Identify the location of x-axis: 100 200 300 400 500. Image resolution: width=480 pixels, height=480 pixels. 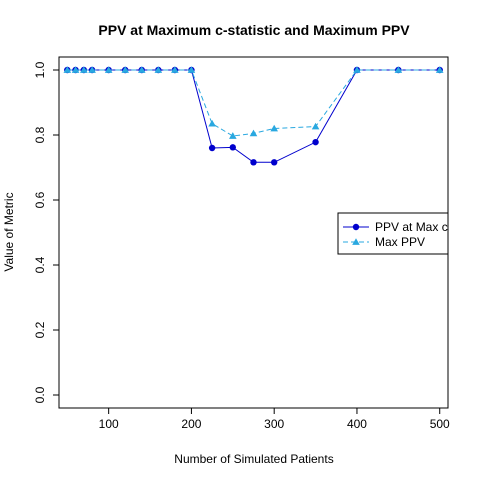
(274, 419).